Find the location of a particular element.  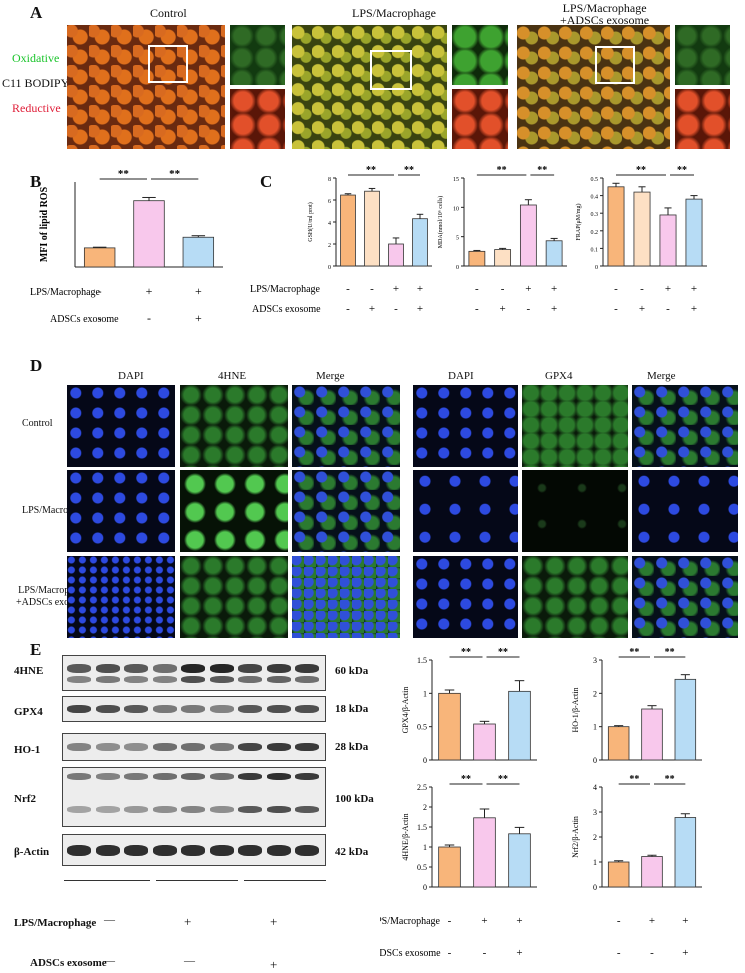

c-lps-label: LPS/Macrophage is located at coordinates (285, 289).